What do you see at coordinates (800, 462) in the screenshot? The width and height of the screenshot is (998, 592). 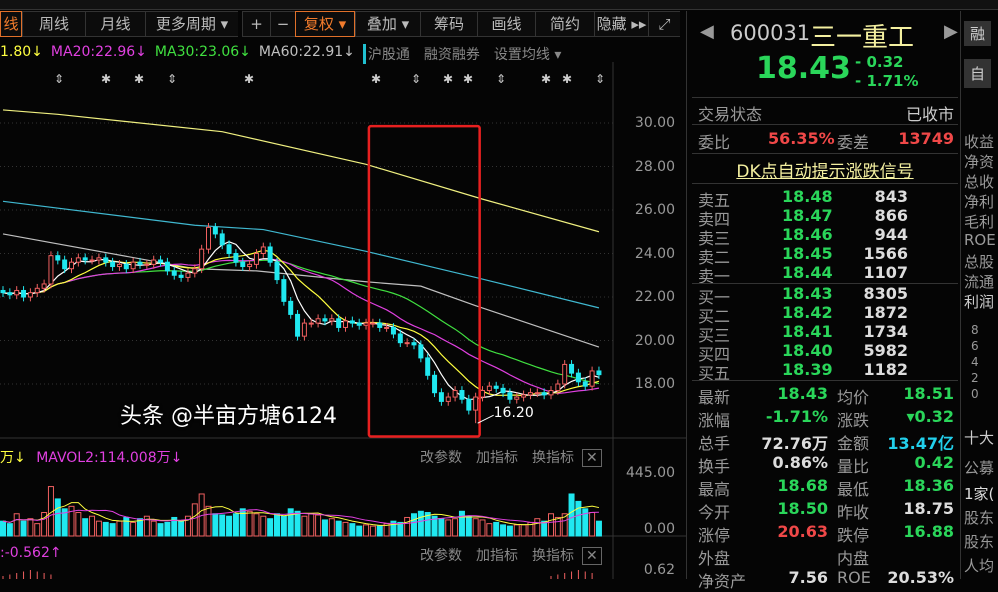 I see `stat-value: 0.86%` at bounding box center [800, 462].